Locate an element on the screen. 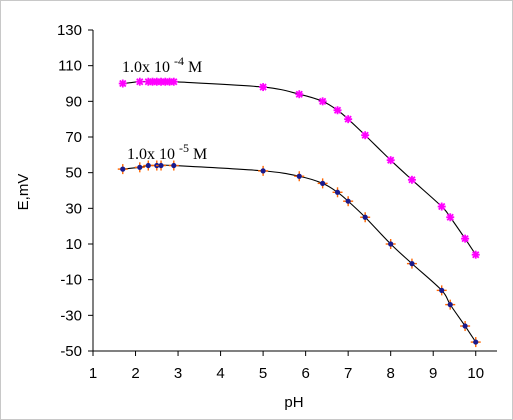 The height and width of the screenshot is (420, 513). series-annotation: 1.0x 10 -4 M is located at coordinates (162, 65).